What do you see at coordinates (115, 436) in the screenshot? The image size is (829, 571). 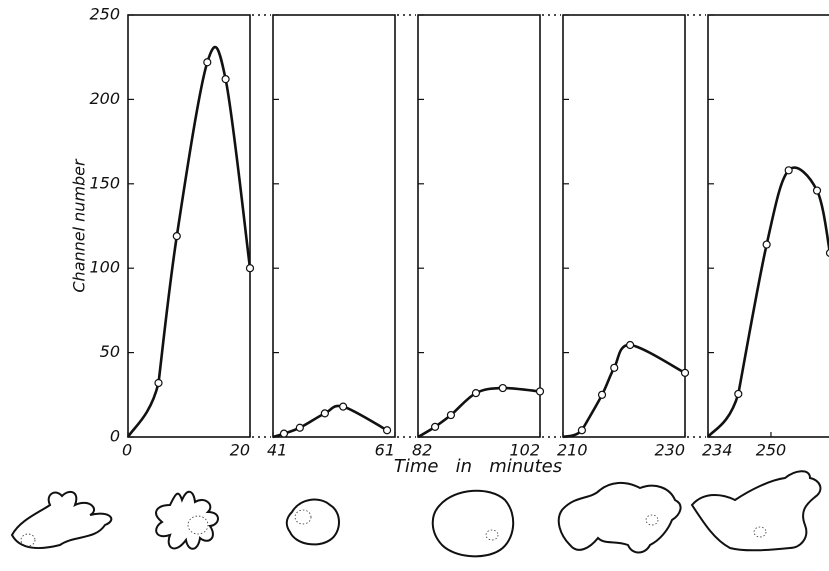 I see `y-tick-label: 0` at bounding box center [115, 436].